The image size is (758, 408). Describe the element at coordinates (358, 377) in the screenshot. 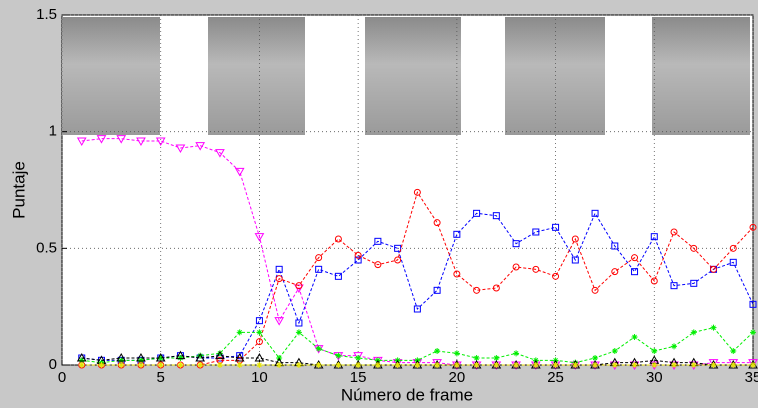

I see `x-tick-label: 15` at that location.